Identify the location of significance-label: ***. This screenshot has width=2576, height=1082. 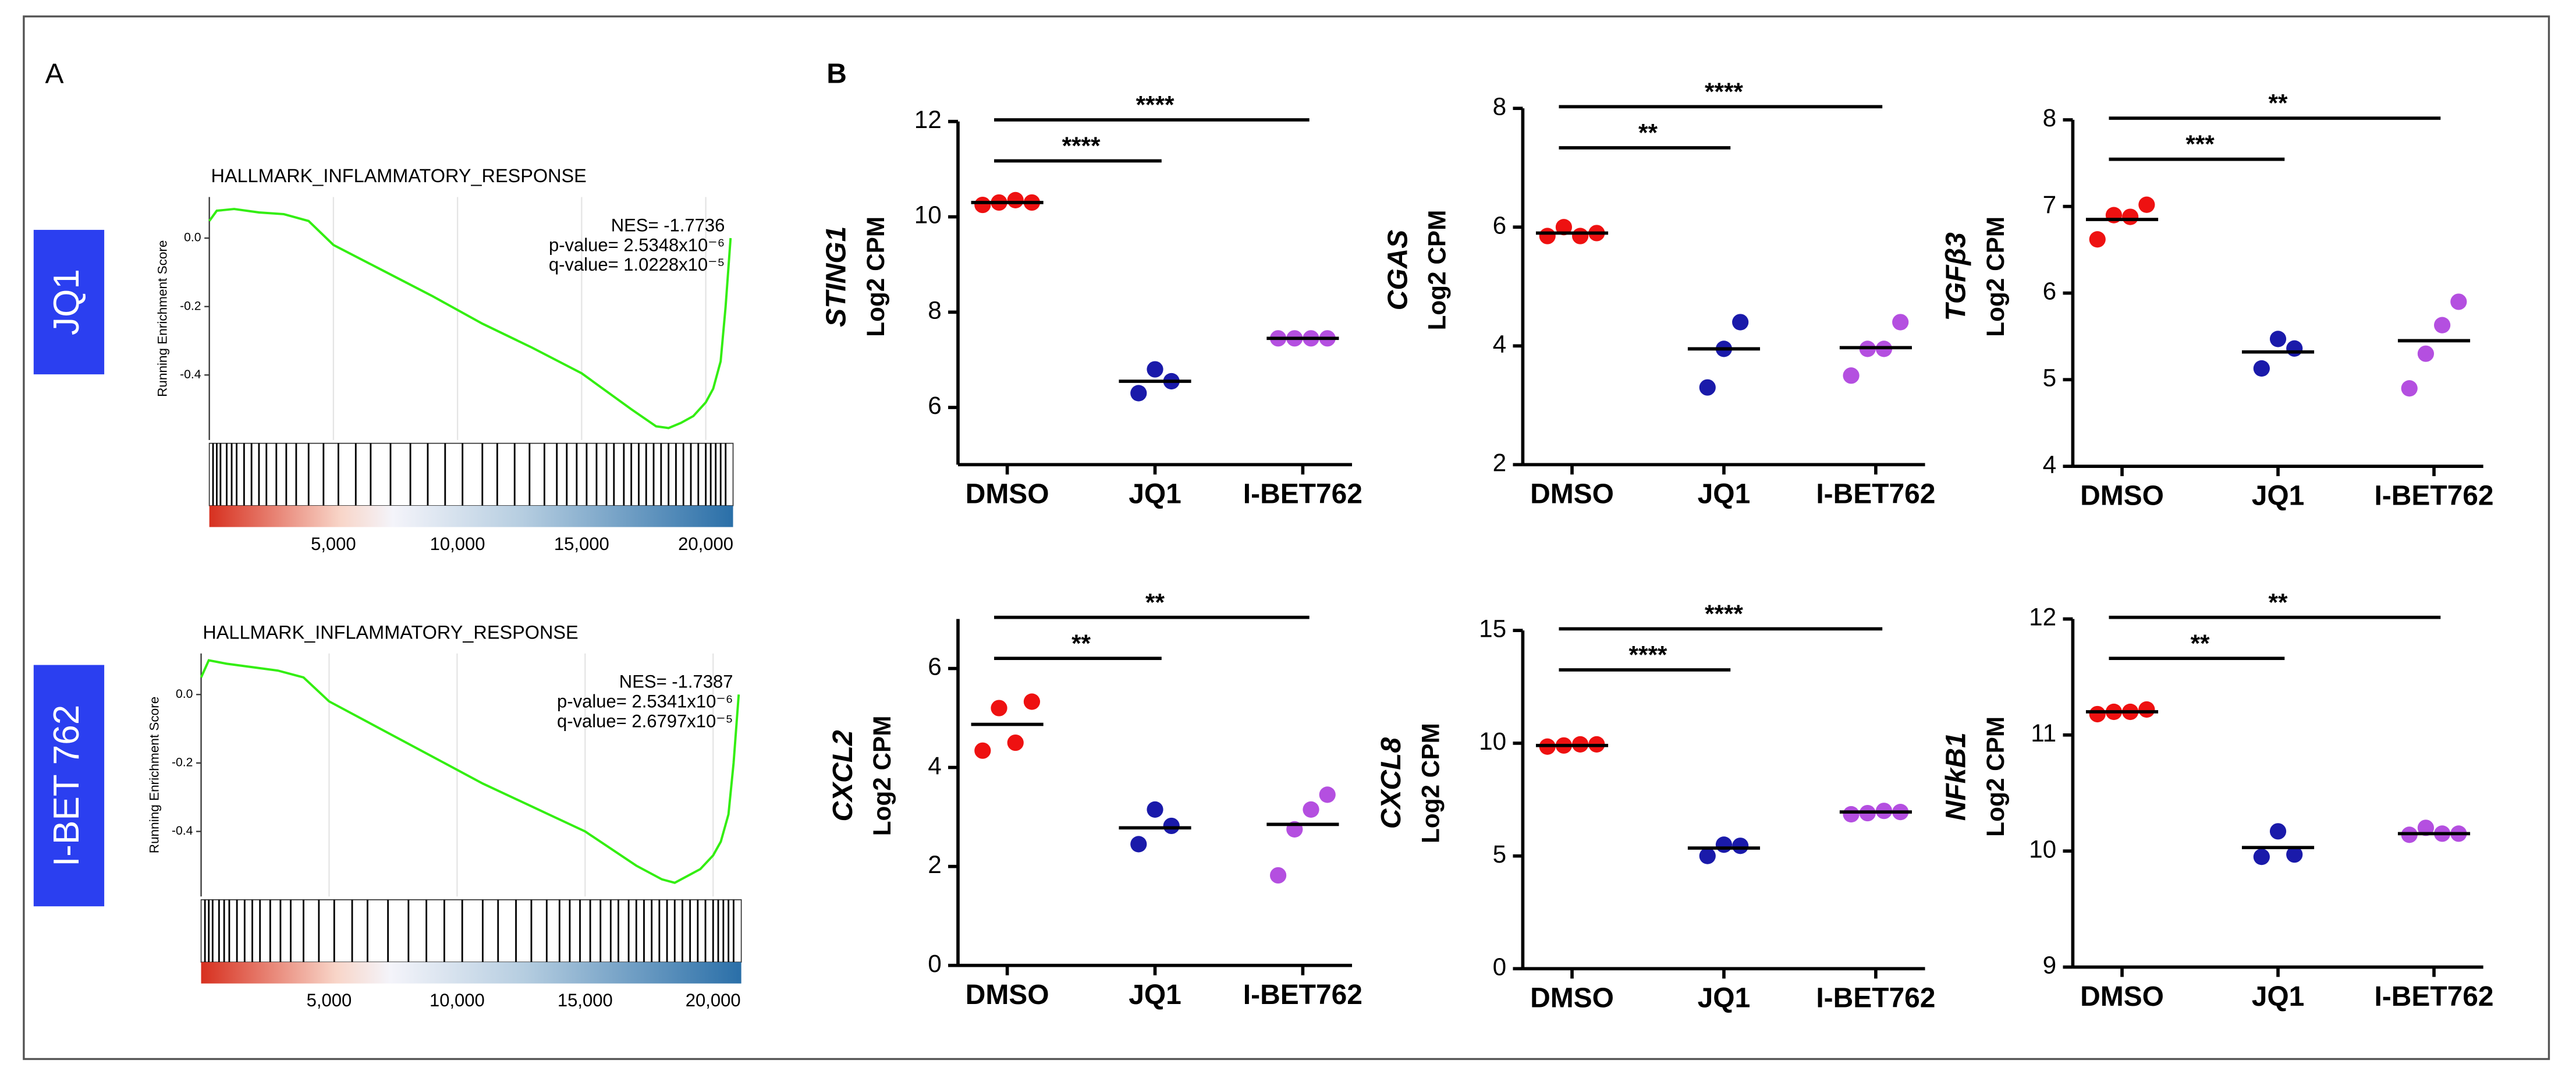
(2200, 144).